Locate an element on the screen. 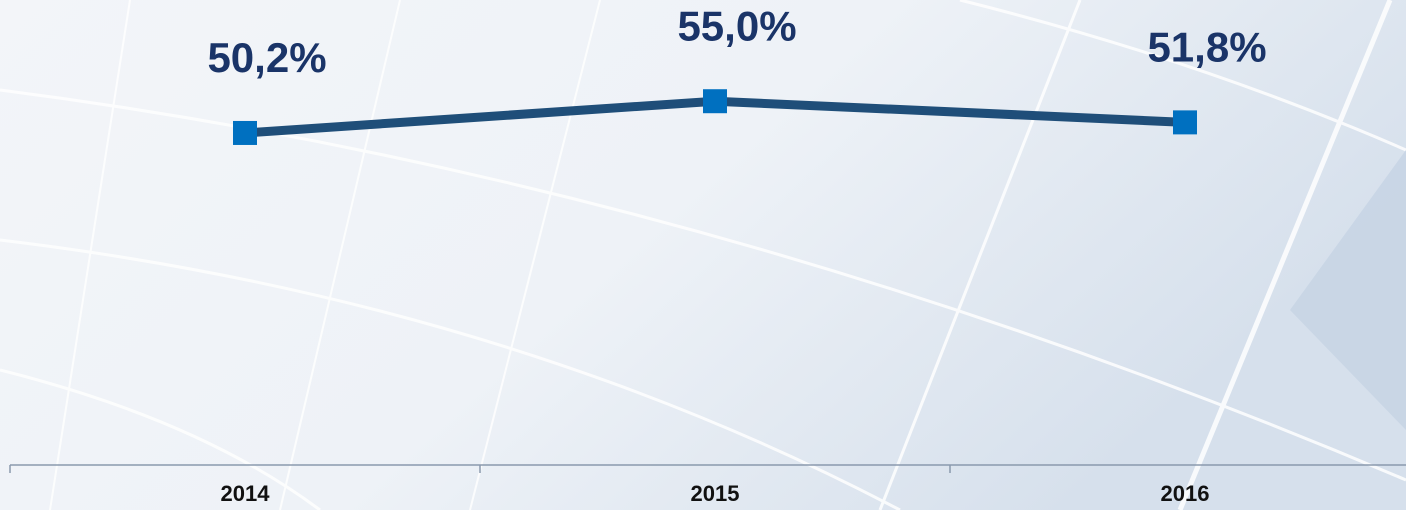 This screenshot has width=1406, height=510. x-tick-label: 2016 is located at coordinates (1185, 493).